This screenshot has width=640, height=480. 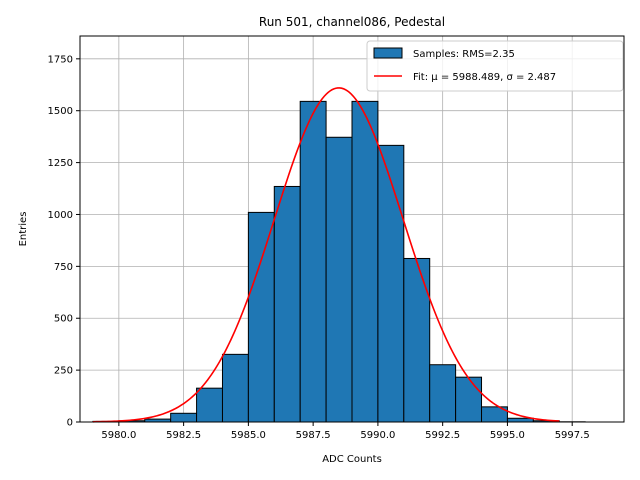 I want to click on x-tick-label: 5990.0, so click(x=377, y=435).